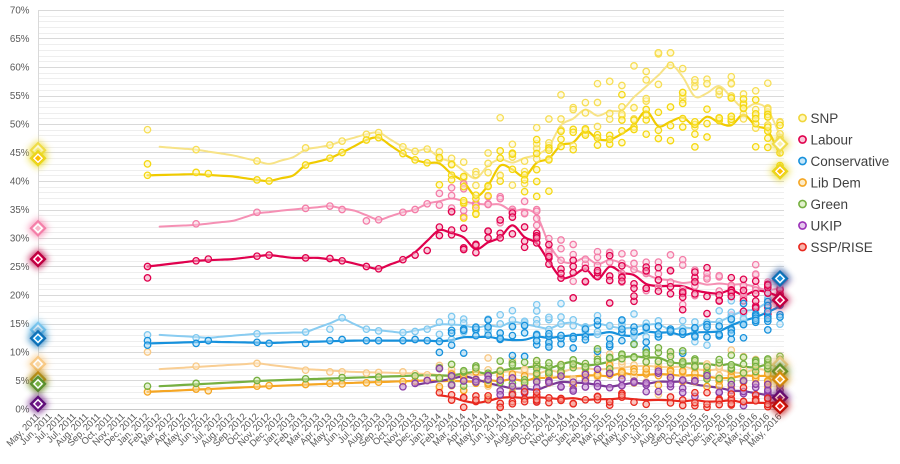 The height and width of the screenshot is (464, 900). Describe the element at coordinates (22, 409) in the screenshot. I see `svg-text: 0%` at that location.